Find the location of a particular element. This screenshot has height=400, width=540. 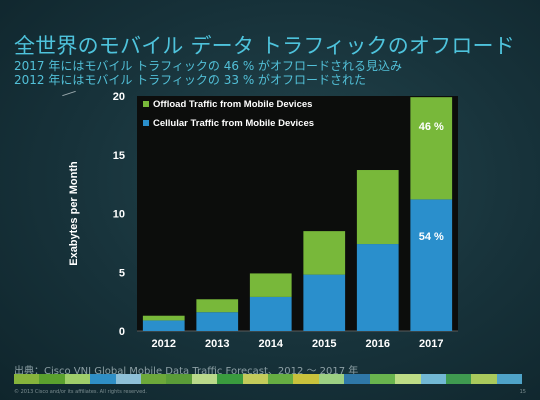

y-tick-label: 15 is located at coordinates (119, 156).